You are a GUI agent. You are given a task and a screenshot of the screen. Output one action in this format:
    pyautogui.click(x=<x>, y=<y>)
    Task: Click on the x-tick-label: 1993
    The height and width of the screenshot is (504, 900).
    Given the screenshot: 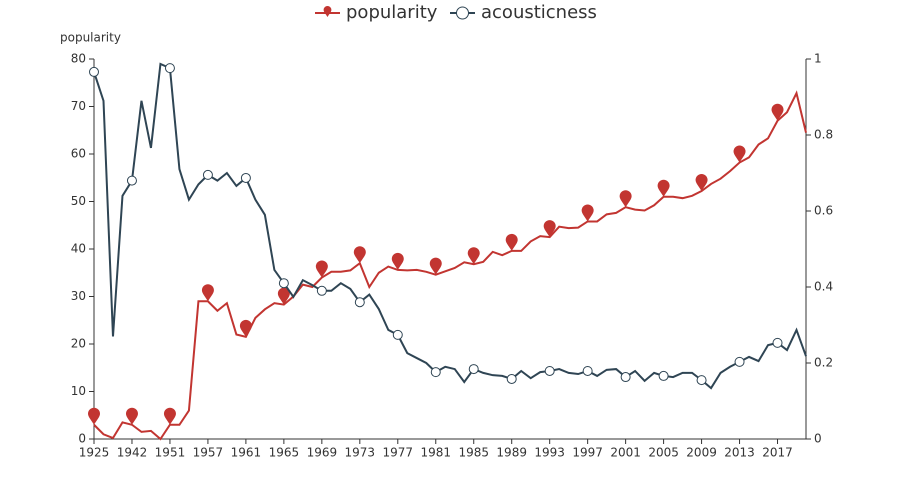 What is the action you would take?
    pyautogui.click(x=549, y=453)
    